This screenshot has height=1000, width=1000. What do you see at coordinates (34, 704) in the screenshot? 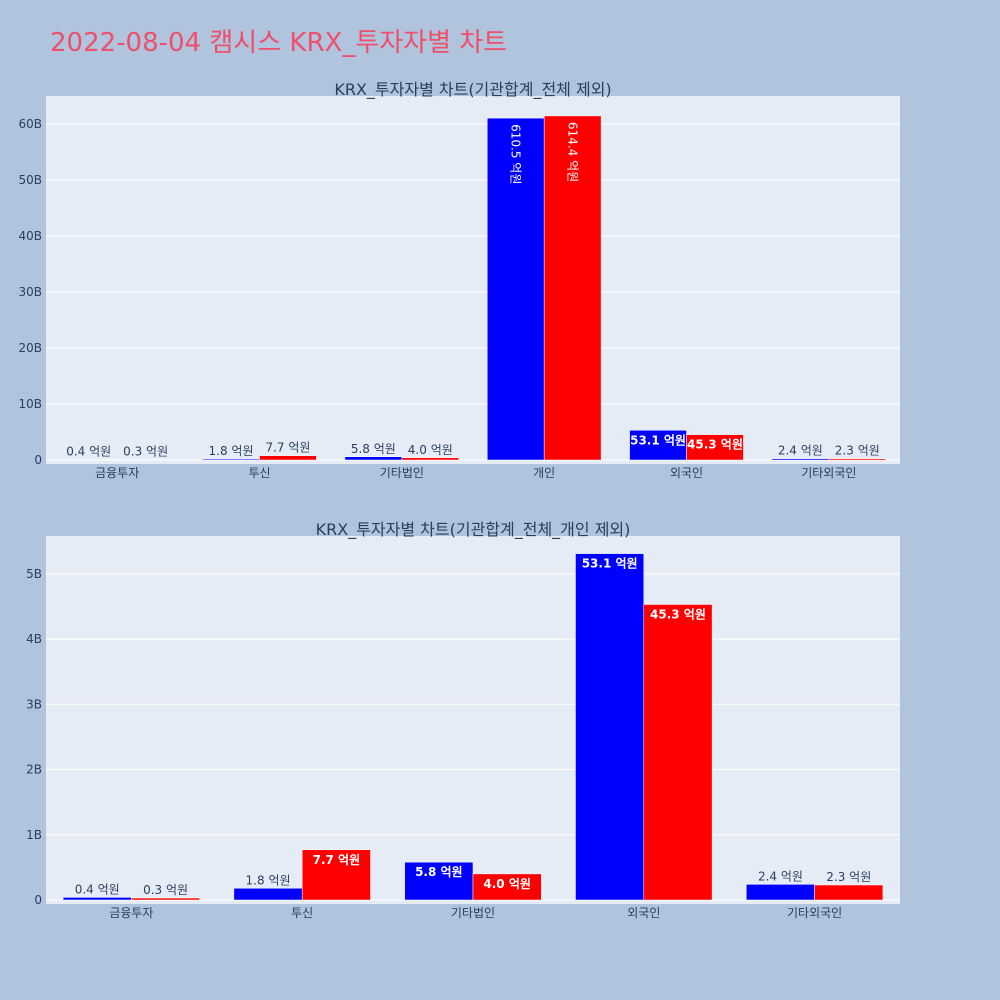
I see `y-tick-label: 3B` at bounding box center [34, 704].